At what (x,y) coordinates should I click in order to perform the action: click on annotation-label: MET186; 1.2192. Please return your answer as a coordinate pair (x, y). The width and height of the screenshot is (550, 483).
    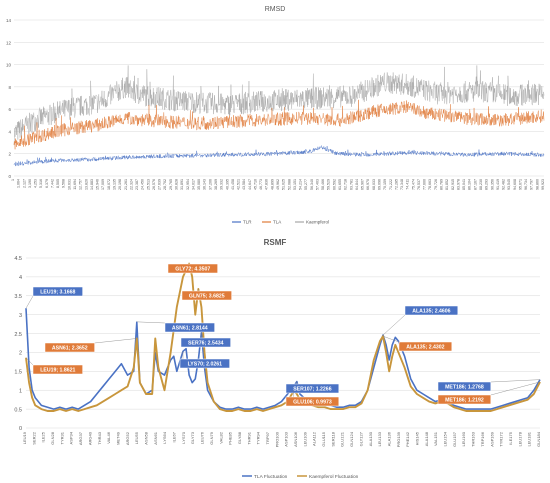
    Looking at the image, I should click on (464, 400).